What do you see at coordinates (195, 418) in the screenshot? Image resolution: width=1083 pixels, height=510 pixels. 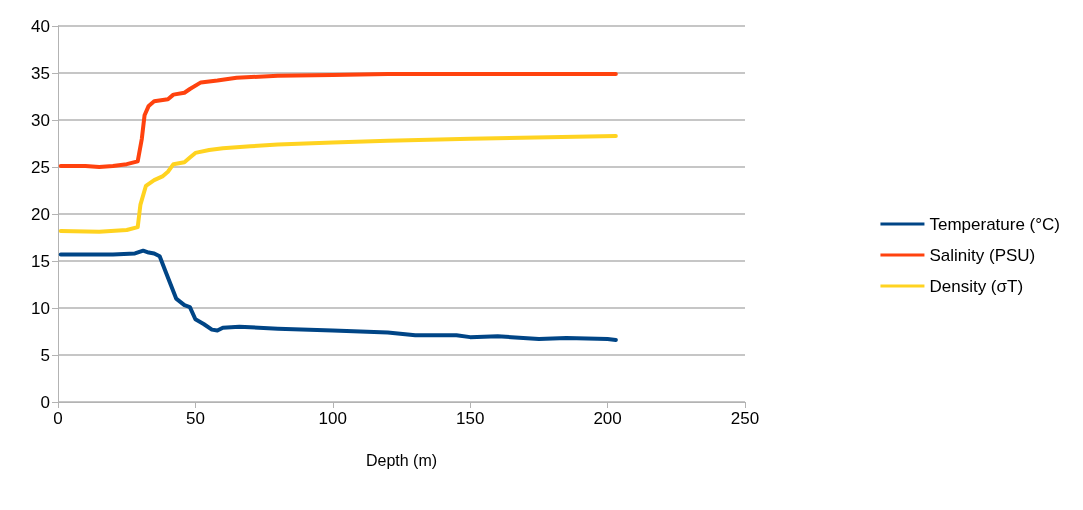 I see `x-tick-label: 50` at bounding box center [195, 418].